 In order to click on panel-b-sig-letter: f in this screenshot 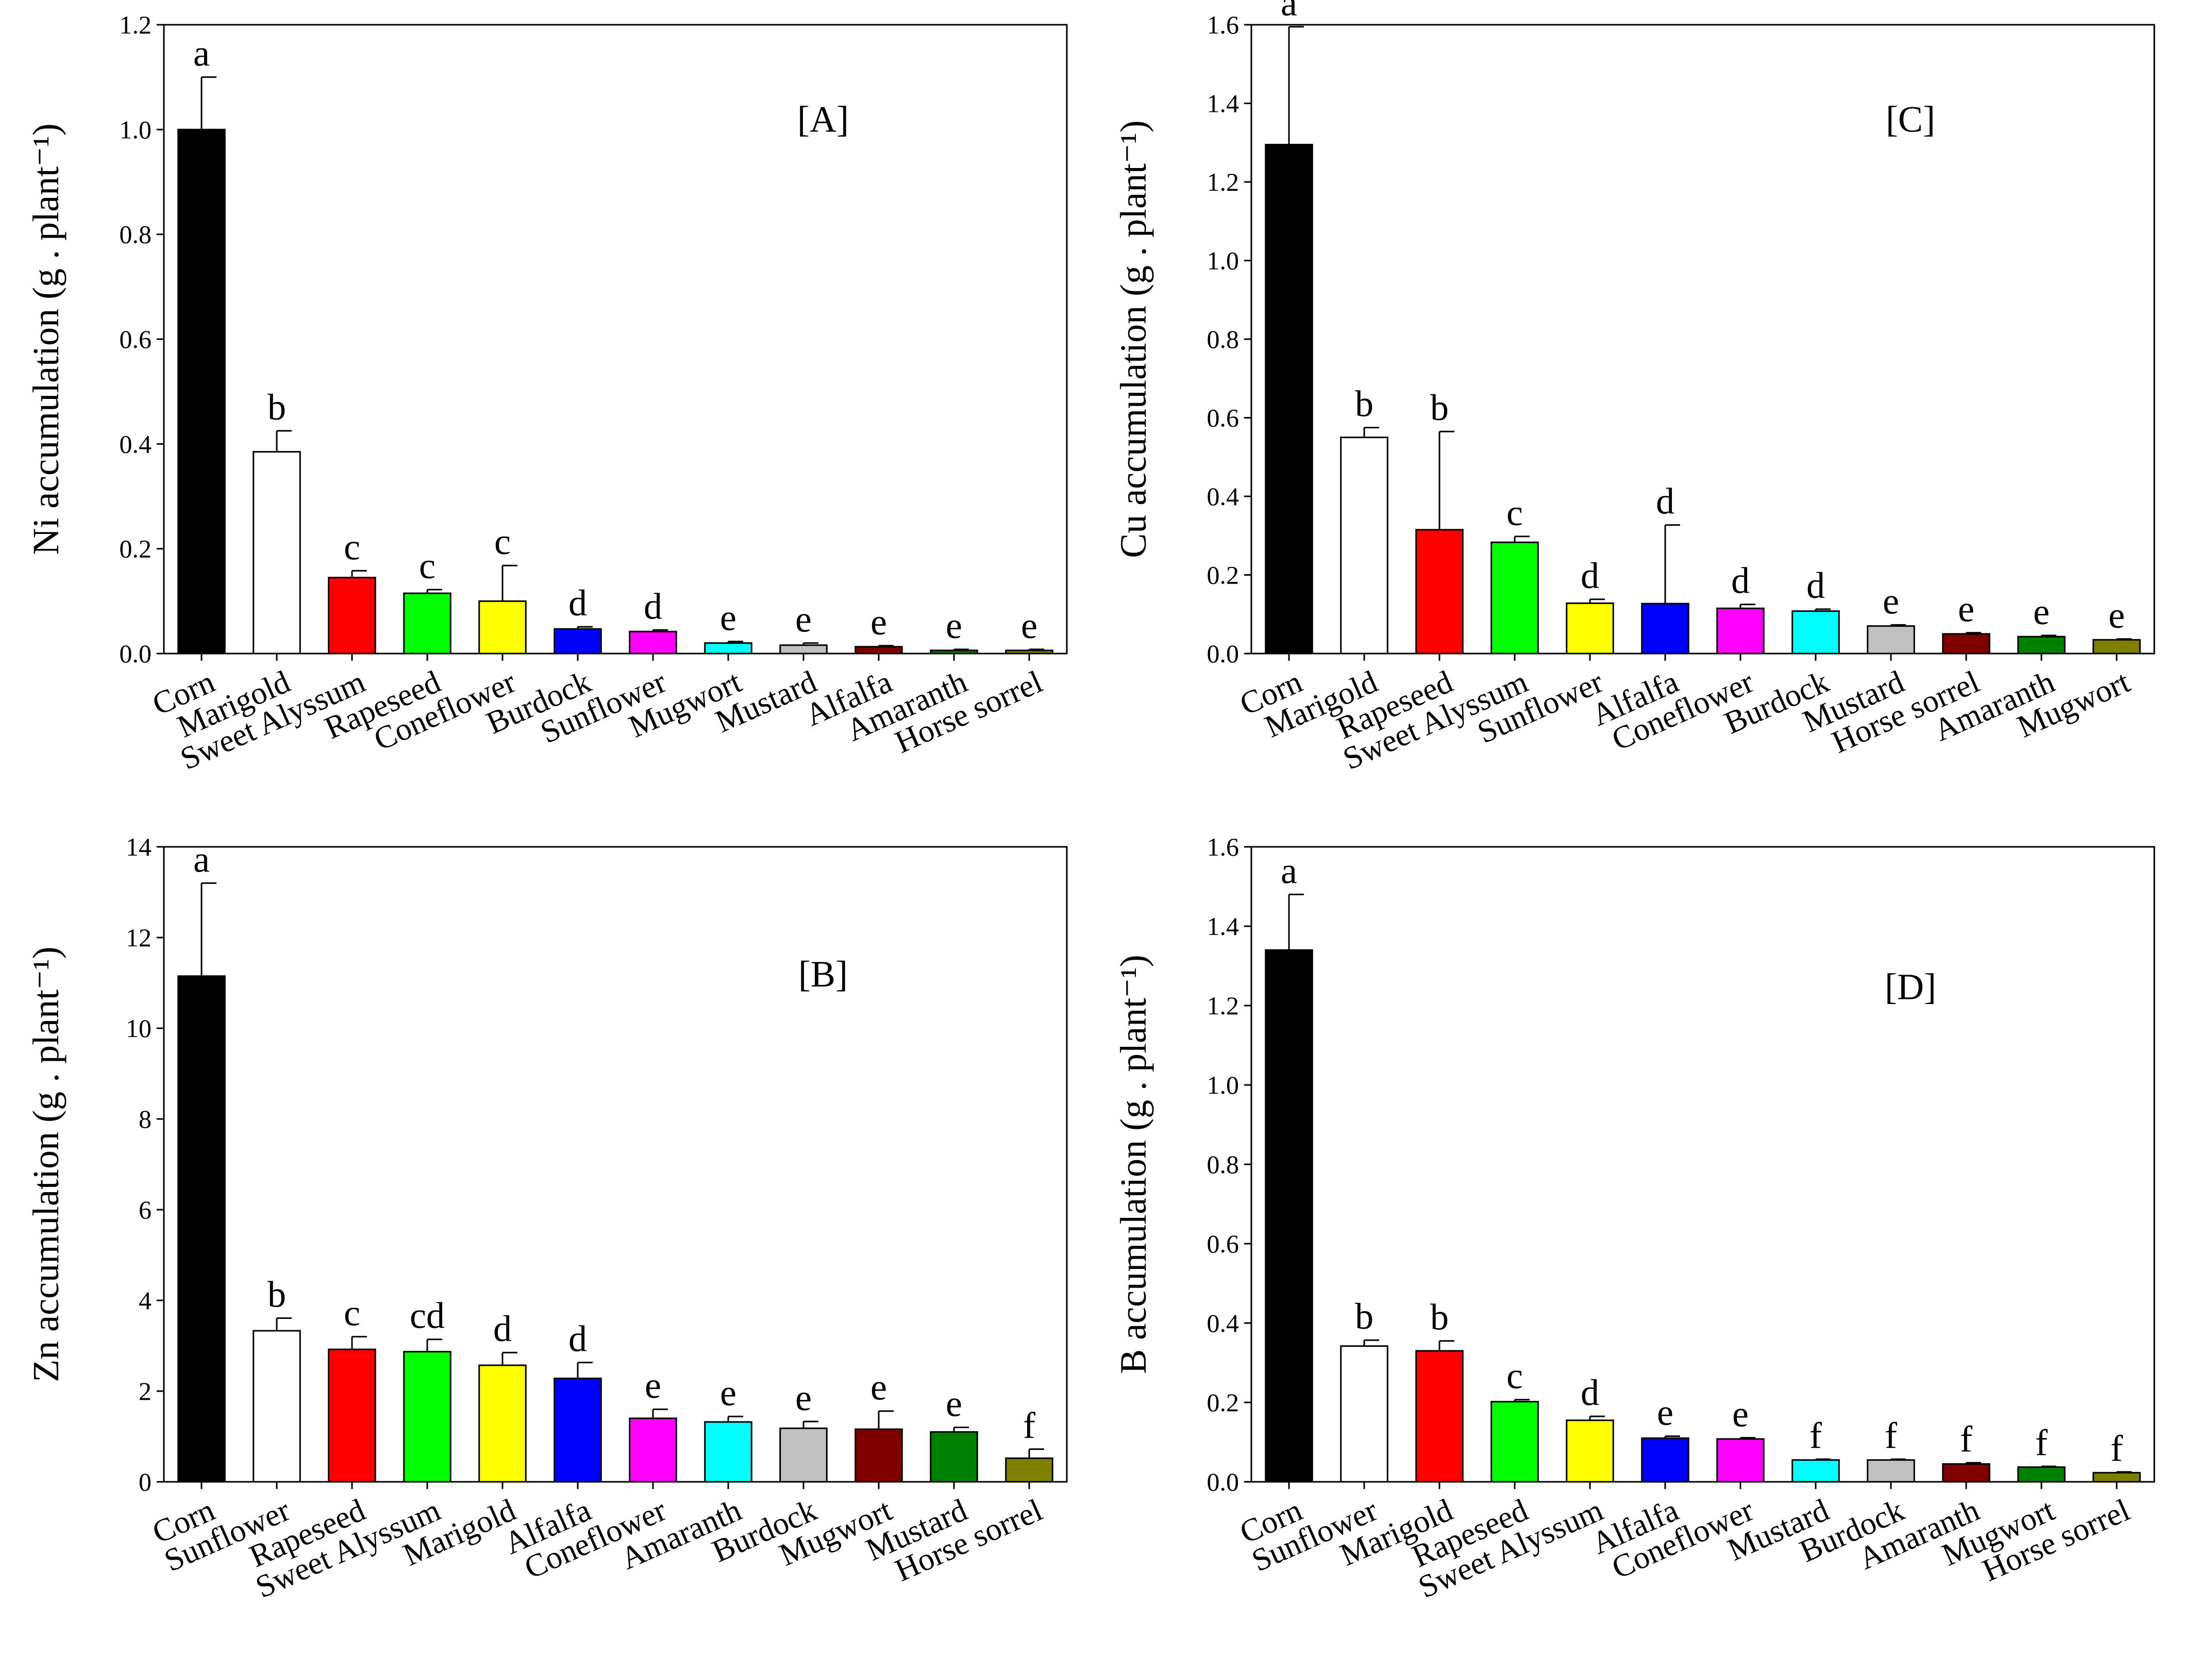, I will do `click(1029, 1425)`.